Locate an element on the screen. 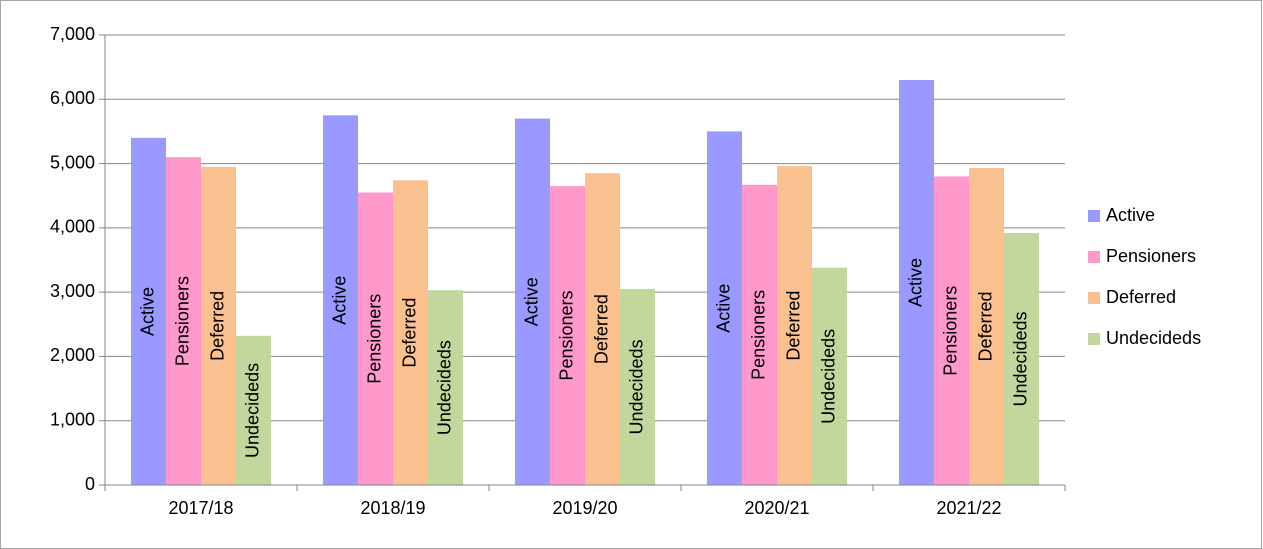  y-tick-label: 2,000 is located at coordinates (72, 355).